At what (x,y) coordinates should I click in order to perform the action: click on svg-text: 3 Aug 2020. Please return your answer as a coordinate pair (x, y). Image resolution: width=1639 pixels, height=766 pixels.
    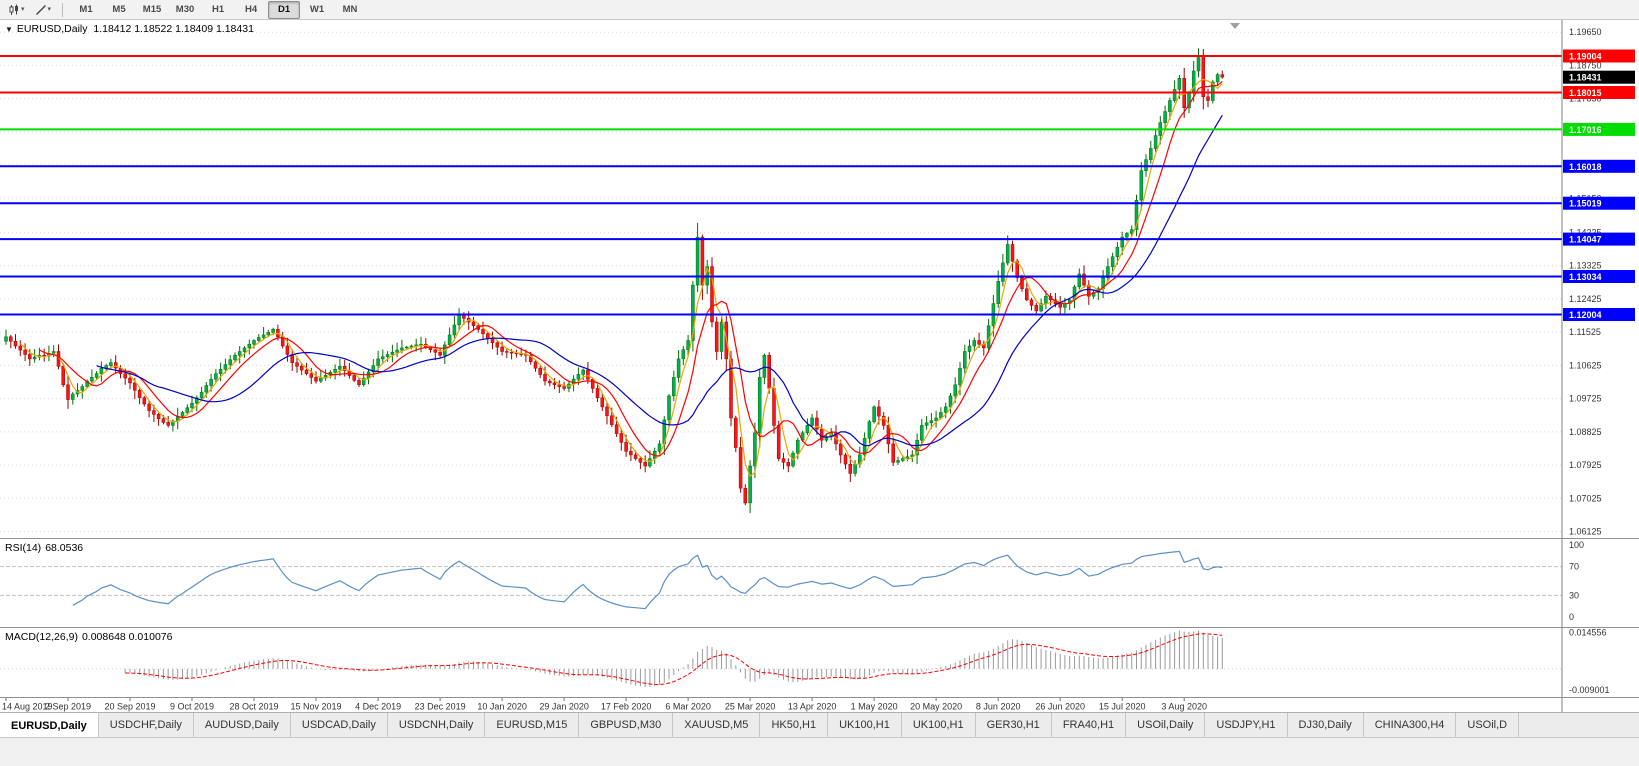
    Looking at the image, I should click on (1184, 707).